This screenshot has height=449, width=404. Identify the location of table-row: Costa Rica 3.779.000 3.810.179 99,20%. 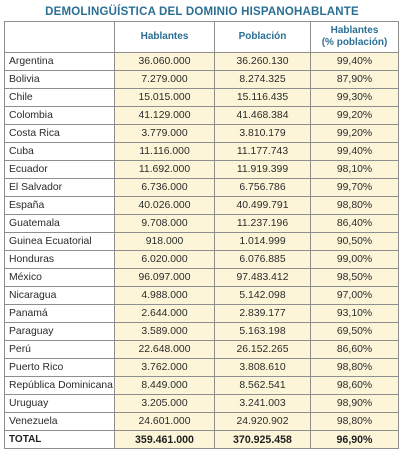
(201, 133).